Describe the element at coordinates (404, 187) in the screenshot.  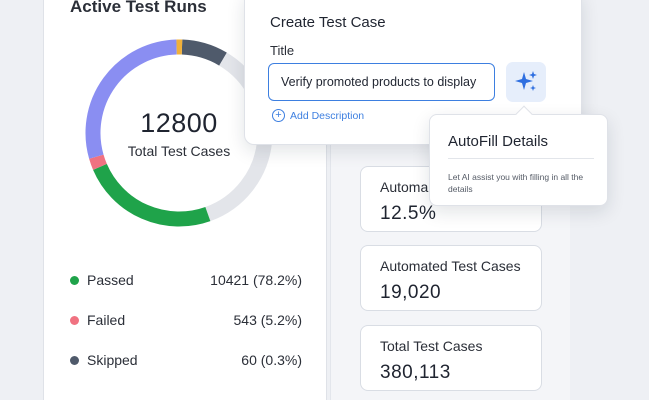
I see `stat-label: Automa` at that location.